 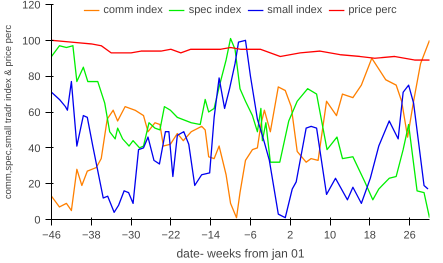 What do you see at coordinates (31, 41) in the screenshot?
I see `y-tick-label: 100` at bounding box center [31, 41].